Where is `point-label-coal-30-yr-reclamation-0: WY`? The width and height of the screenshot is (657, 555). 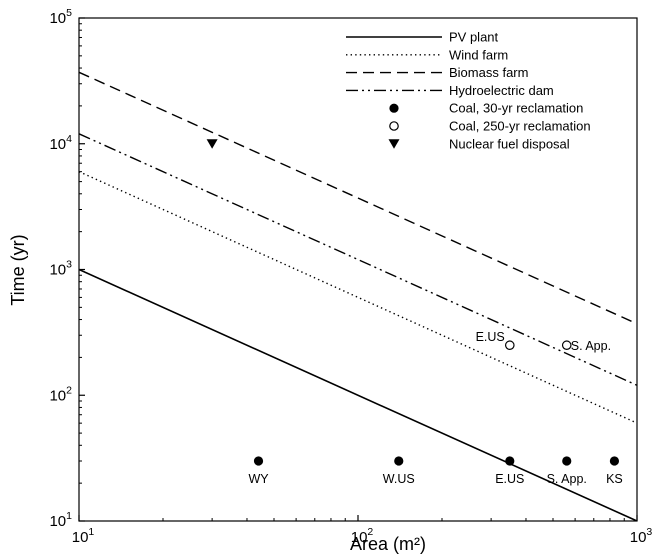
point-label-coal-30-yr-reclamation-0: WY is located at coordinates (258, 479).